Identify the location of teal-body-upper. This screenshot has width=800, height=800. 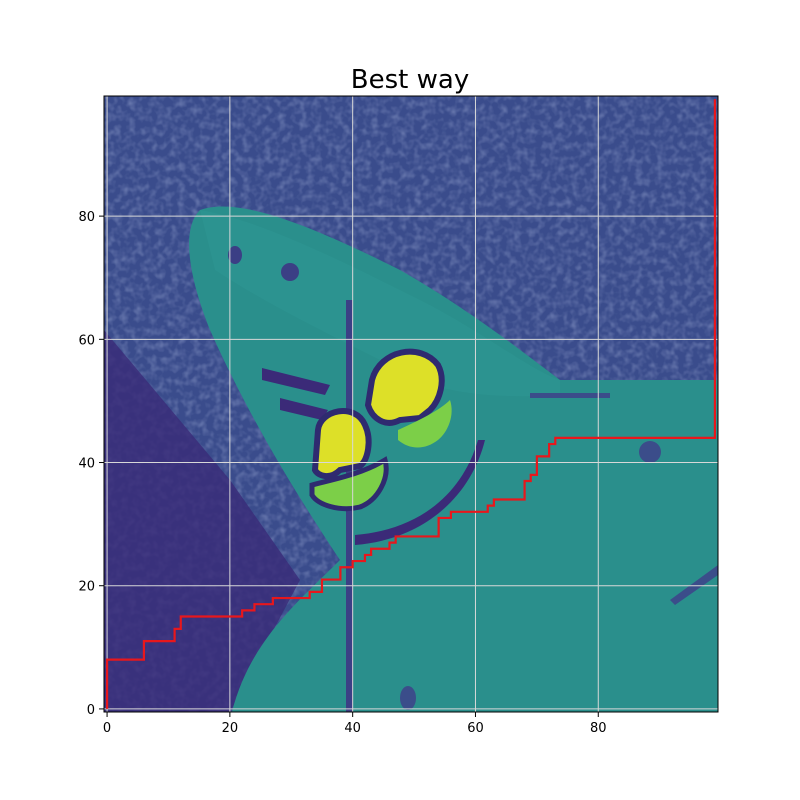
(380, 303).